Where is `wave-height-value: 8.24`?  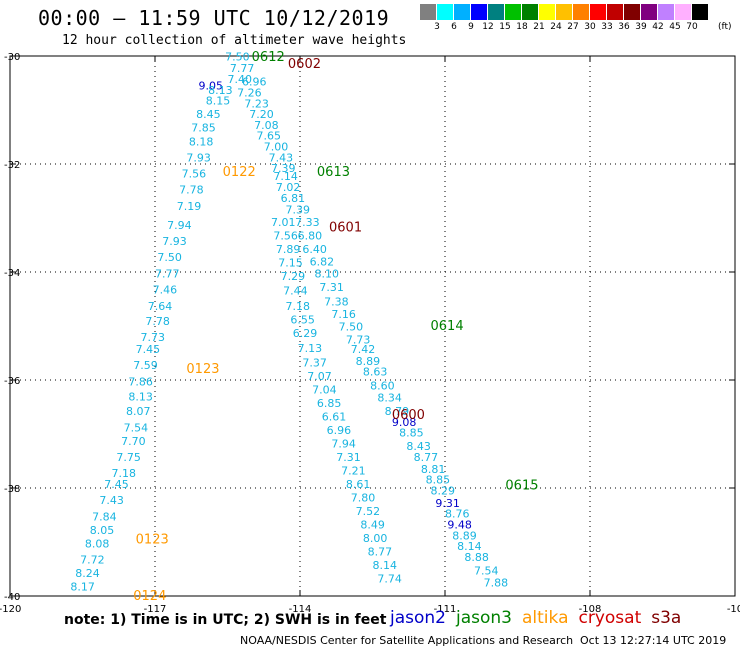
wave-height-value: 8.24 is located at coordinates (87, 573).